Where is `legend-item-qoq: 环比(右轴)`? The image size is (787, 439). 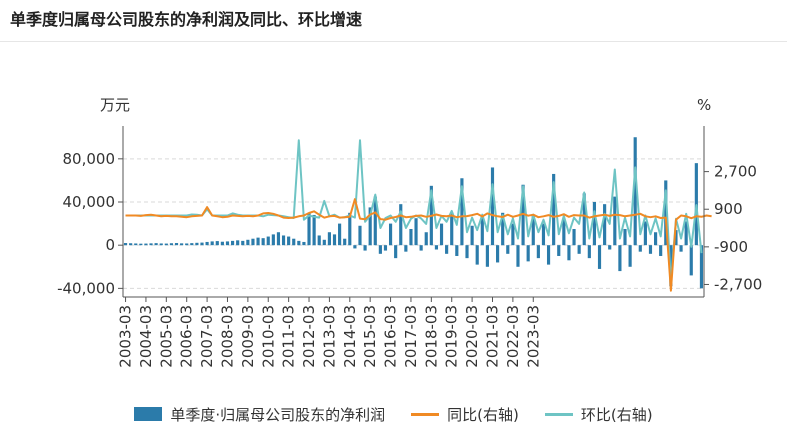
legend-item-qoq: 环比(右轴) is located at coordinates (598, 414).